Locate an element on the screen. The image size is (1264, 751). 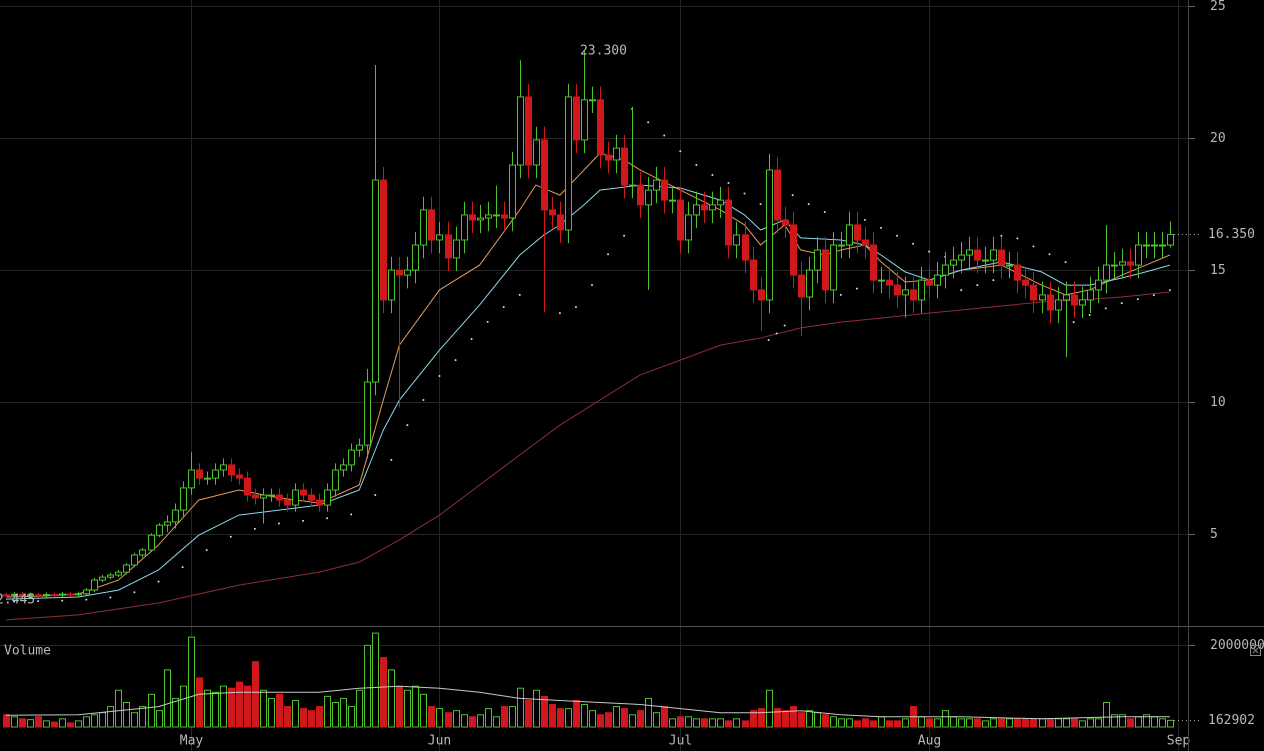
volume-panel: 162902 is located at coordinates (629, 680).